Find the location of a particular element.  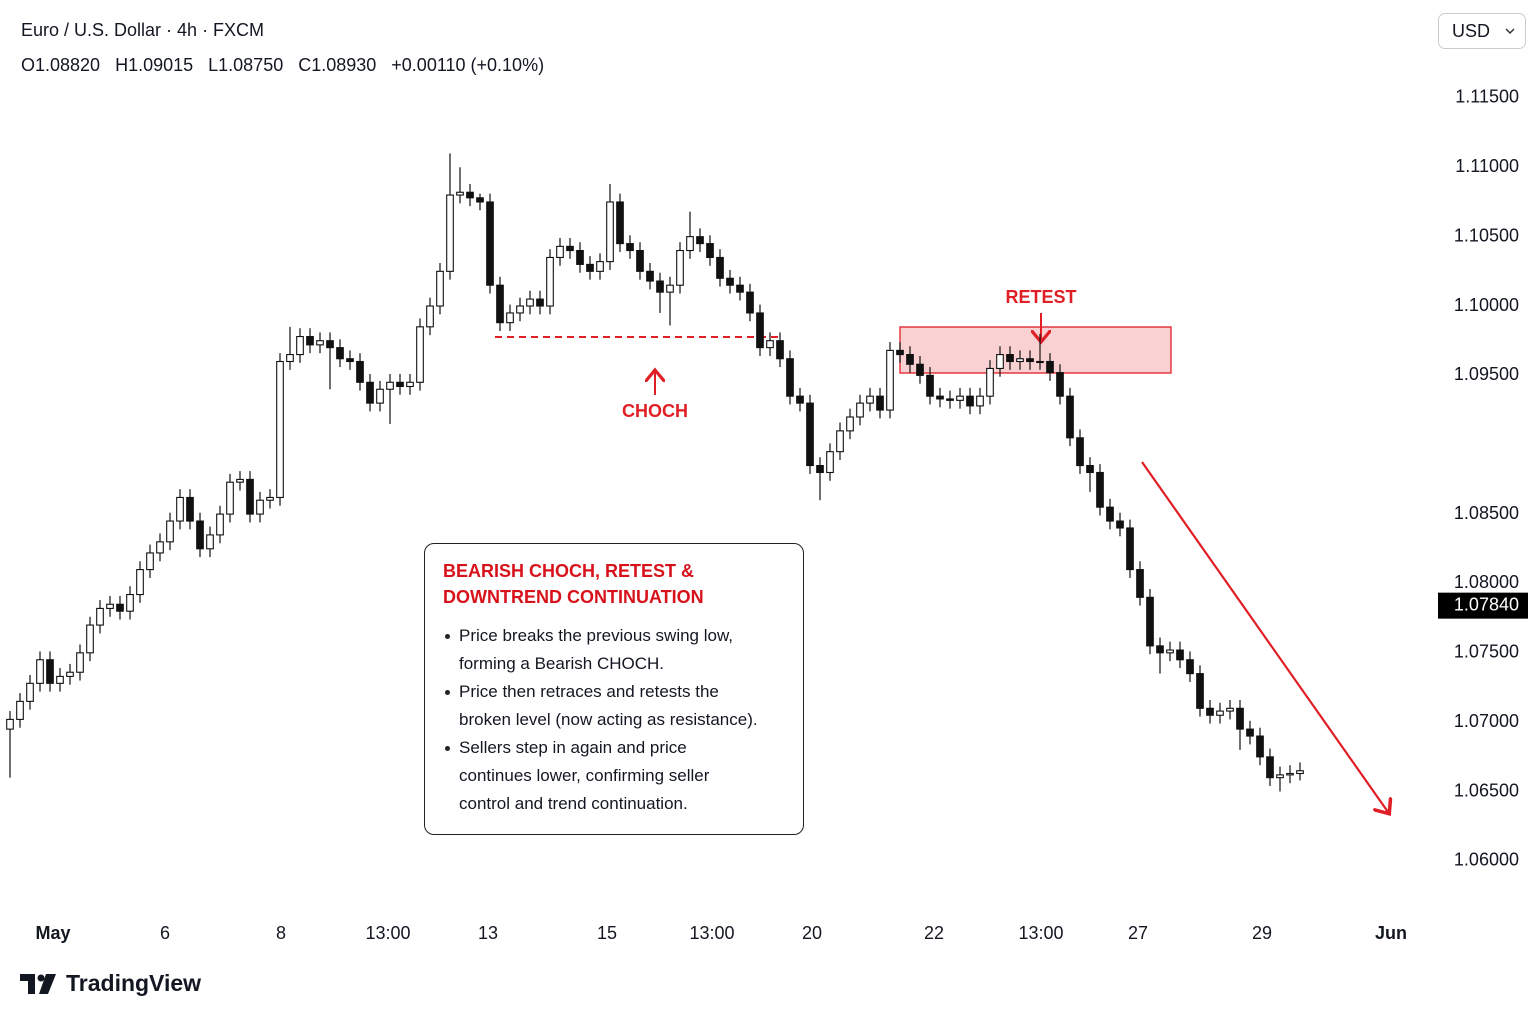

x-tick-label: 13 is located at coordinates (488, 933).